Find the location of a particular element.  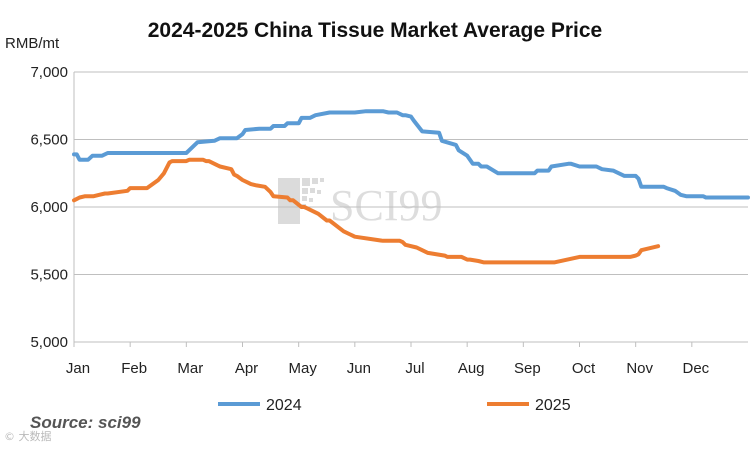

y-tick-label: 5,000 is located at coordinates (49, 342).